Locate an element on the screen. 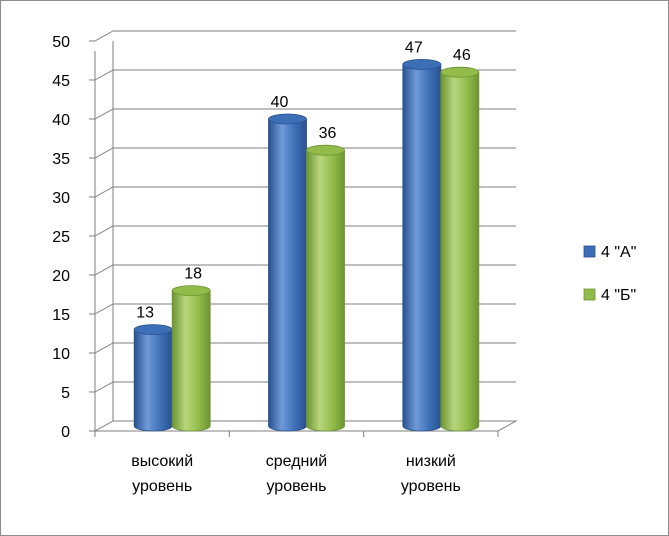 The width and height of the screenshot is (669, 536). legend-label: 4 "А" is located at coordinates (618, 252).